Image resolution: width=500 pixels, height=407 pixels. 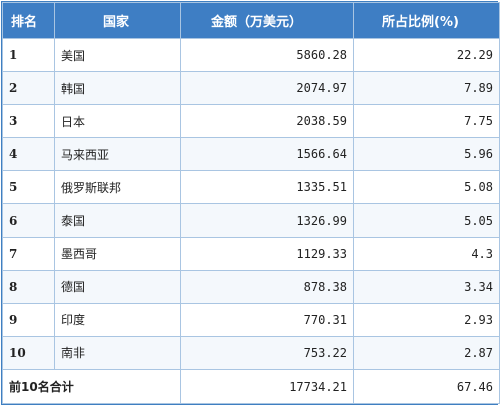 What do you see at coordinates (117, 154) in the screenshot?
I see `country-cell: 马来西亚` at bounding box center [117, 154].